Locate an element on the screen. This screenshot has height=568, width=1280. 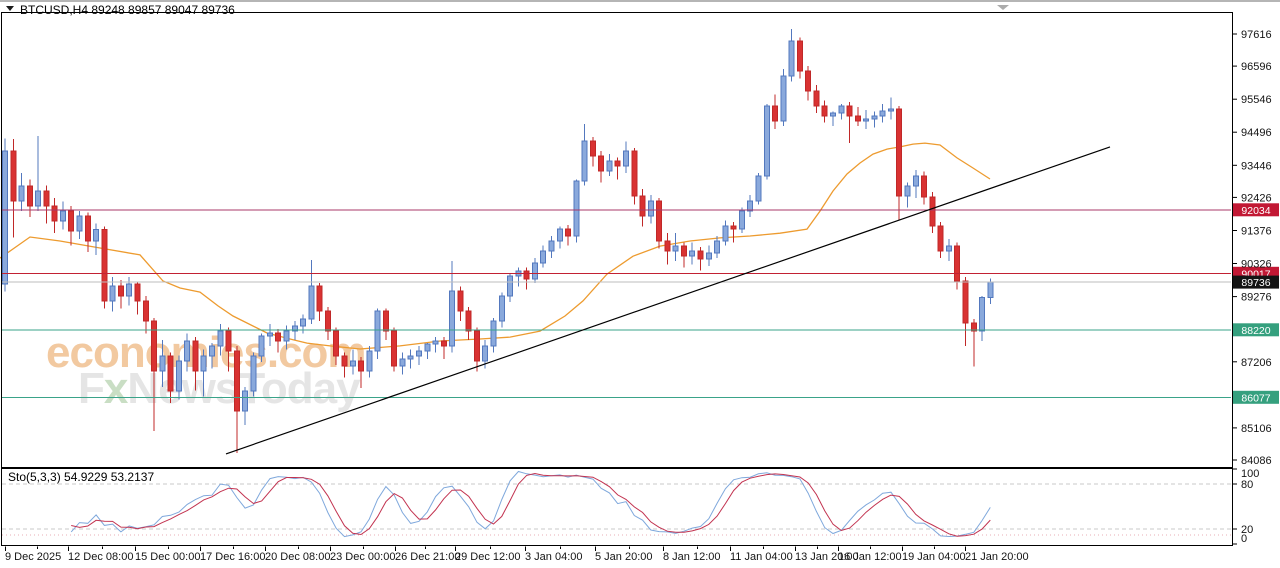
date-label: 29 Dec 12:00 is located at coordinates (487, 557).